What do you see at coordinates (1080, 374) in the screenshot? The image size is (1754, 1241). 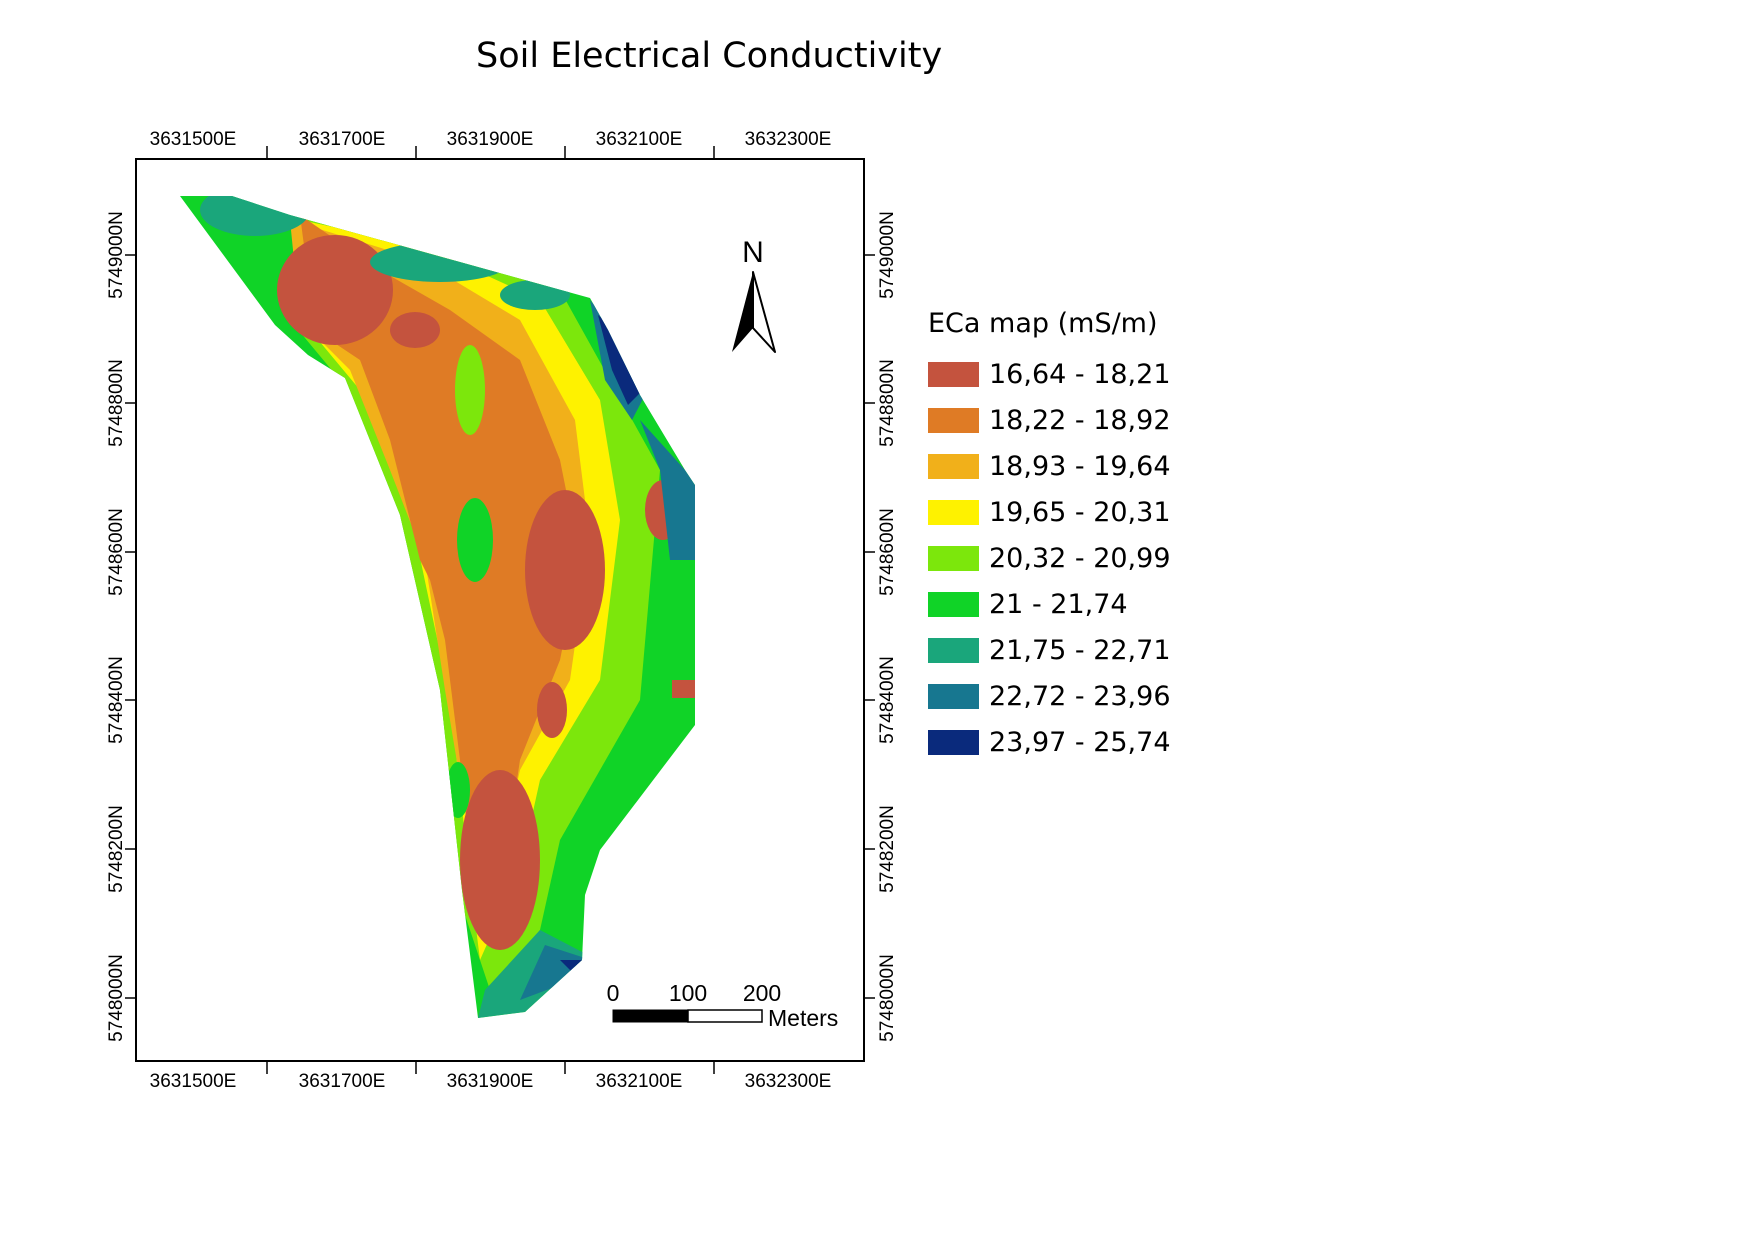 I see `legend-label: 16,64 - 18,21` at bounding box center [1080, 374].